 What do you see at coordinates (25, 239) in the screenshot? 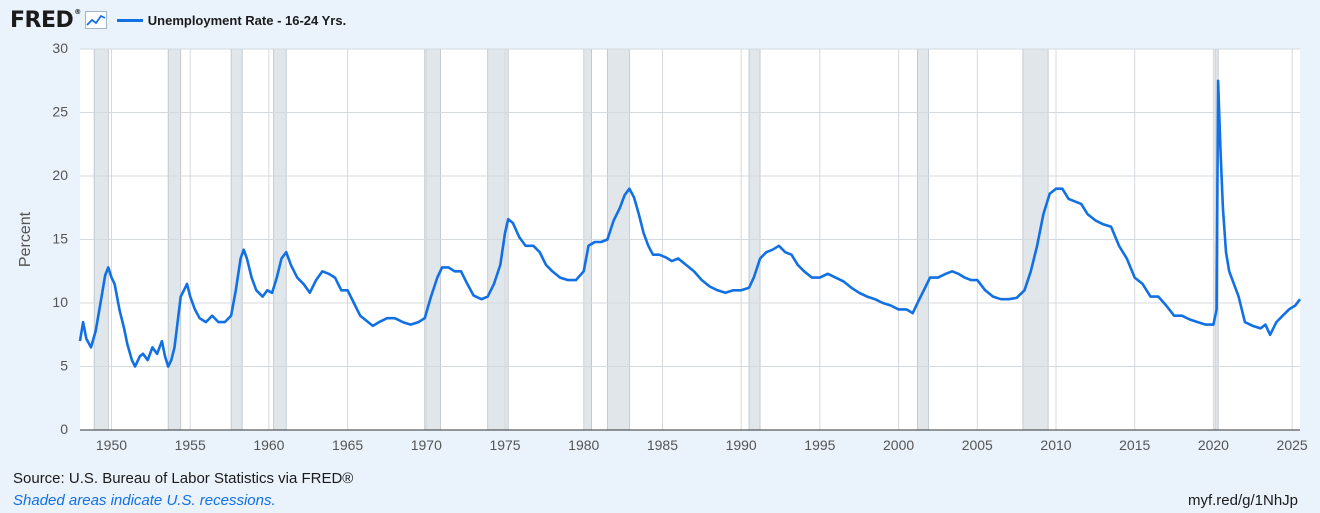
I see `y-axis-label: Percent` at bounding box center [25, 239].